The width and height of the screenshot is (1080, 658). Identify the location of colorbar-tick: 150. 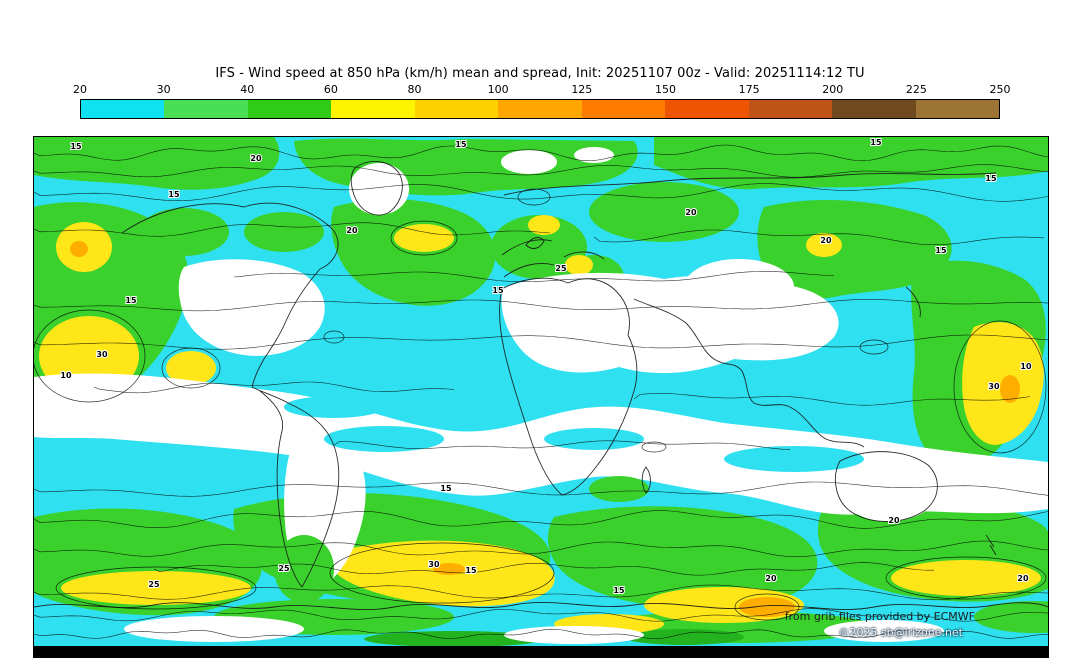
(665, 89).